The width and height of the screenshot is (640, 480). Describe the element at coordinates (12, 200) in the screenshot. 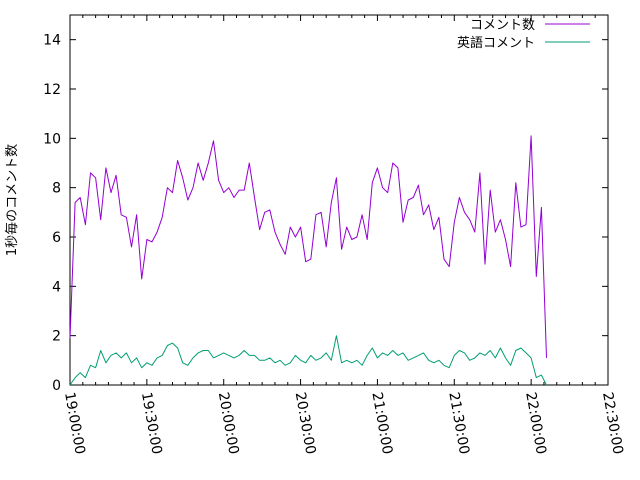

I see `y-axis-label: 1秒毎のコメント数` at that location.